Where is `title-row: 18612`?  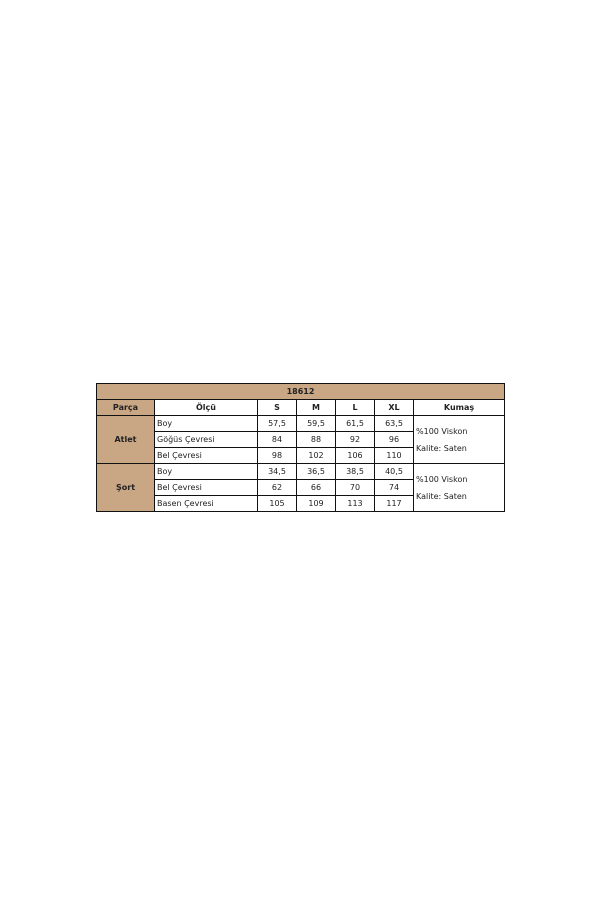 title-row: 18612 is located at coordinates (300, 391).